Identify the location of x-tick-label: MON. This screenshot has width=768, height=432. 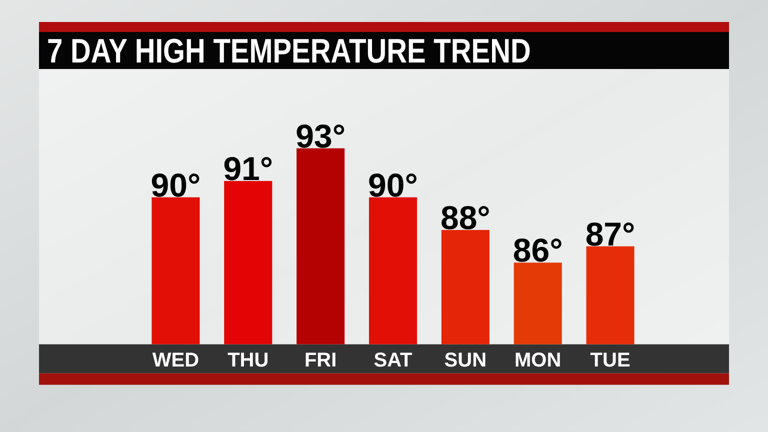
(538, 361).